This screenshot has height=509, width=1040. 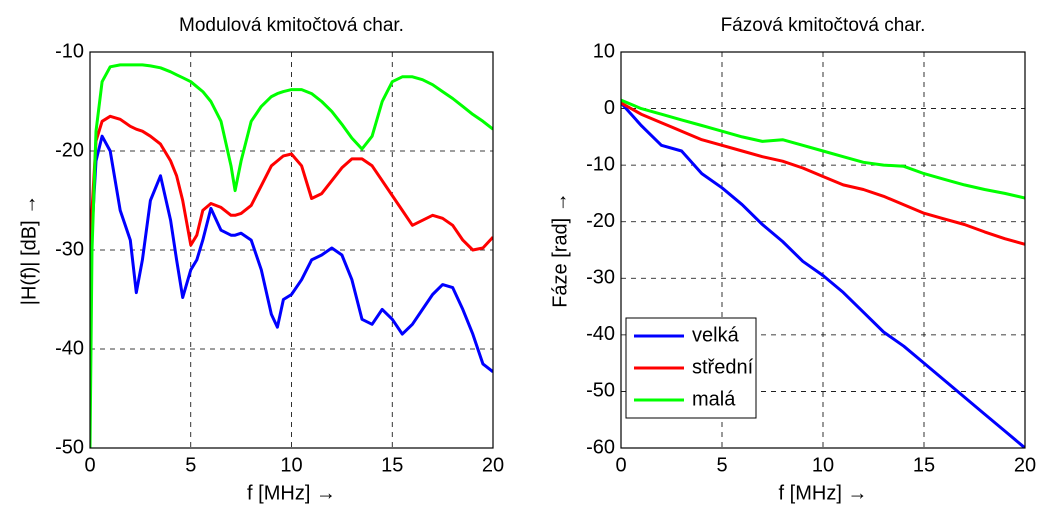 What do you see at coordinates (609, 108) in the screenshot?
I see `y-tick-label: 0` at bounding box center [609, 108].